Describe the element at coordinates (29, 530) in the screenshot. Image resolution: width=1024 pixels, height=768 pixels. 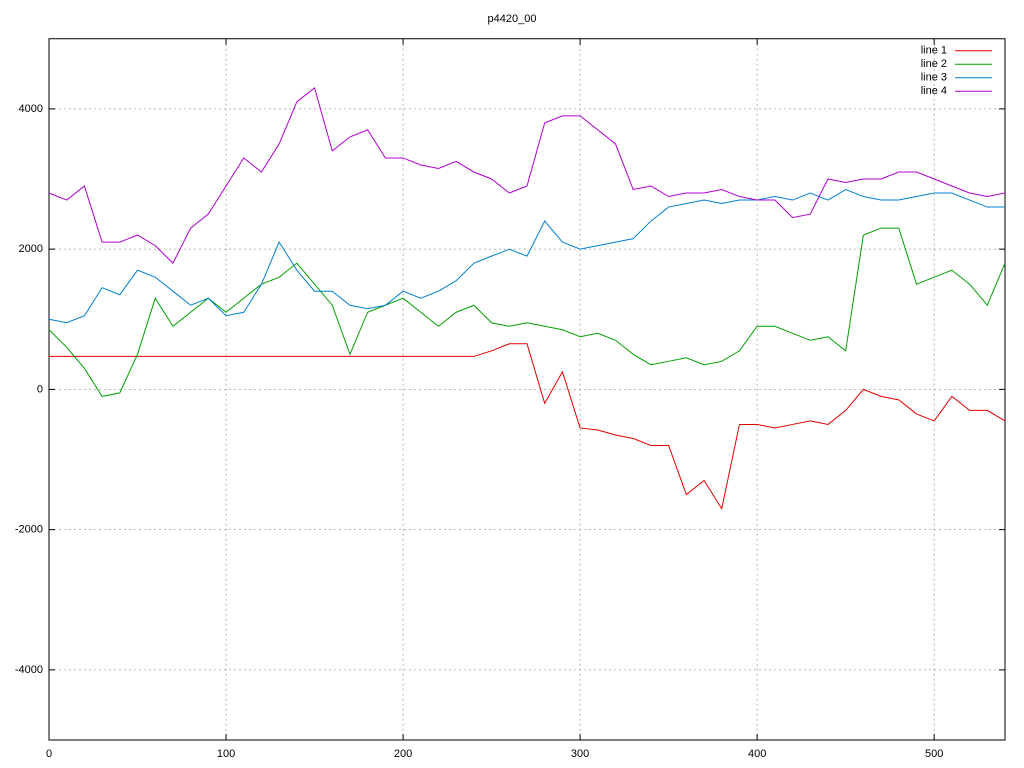
I see `y-tick-label: -2000` at that location.